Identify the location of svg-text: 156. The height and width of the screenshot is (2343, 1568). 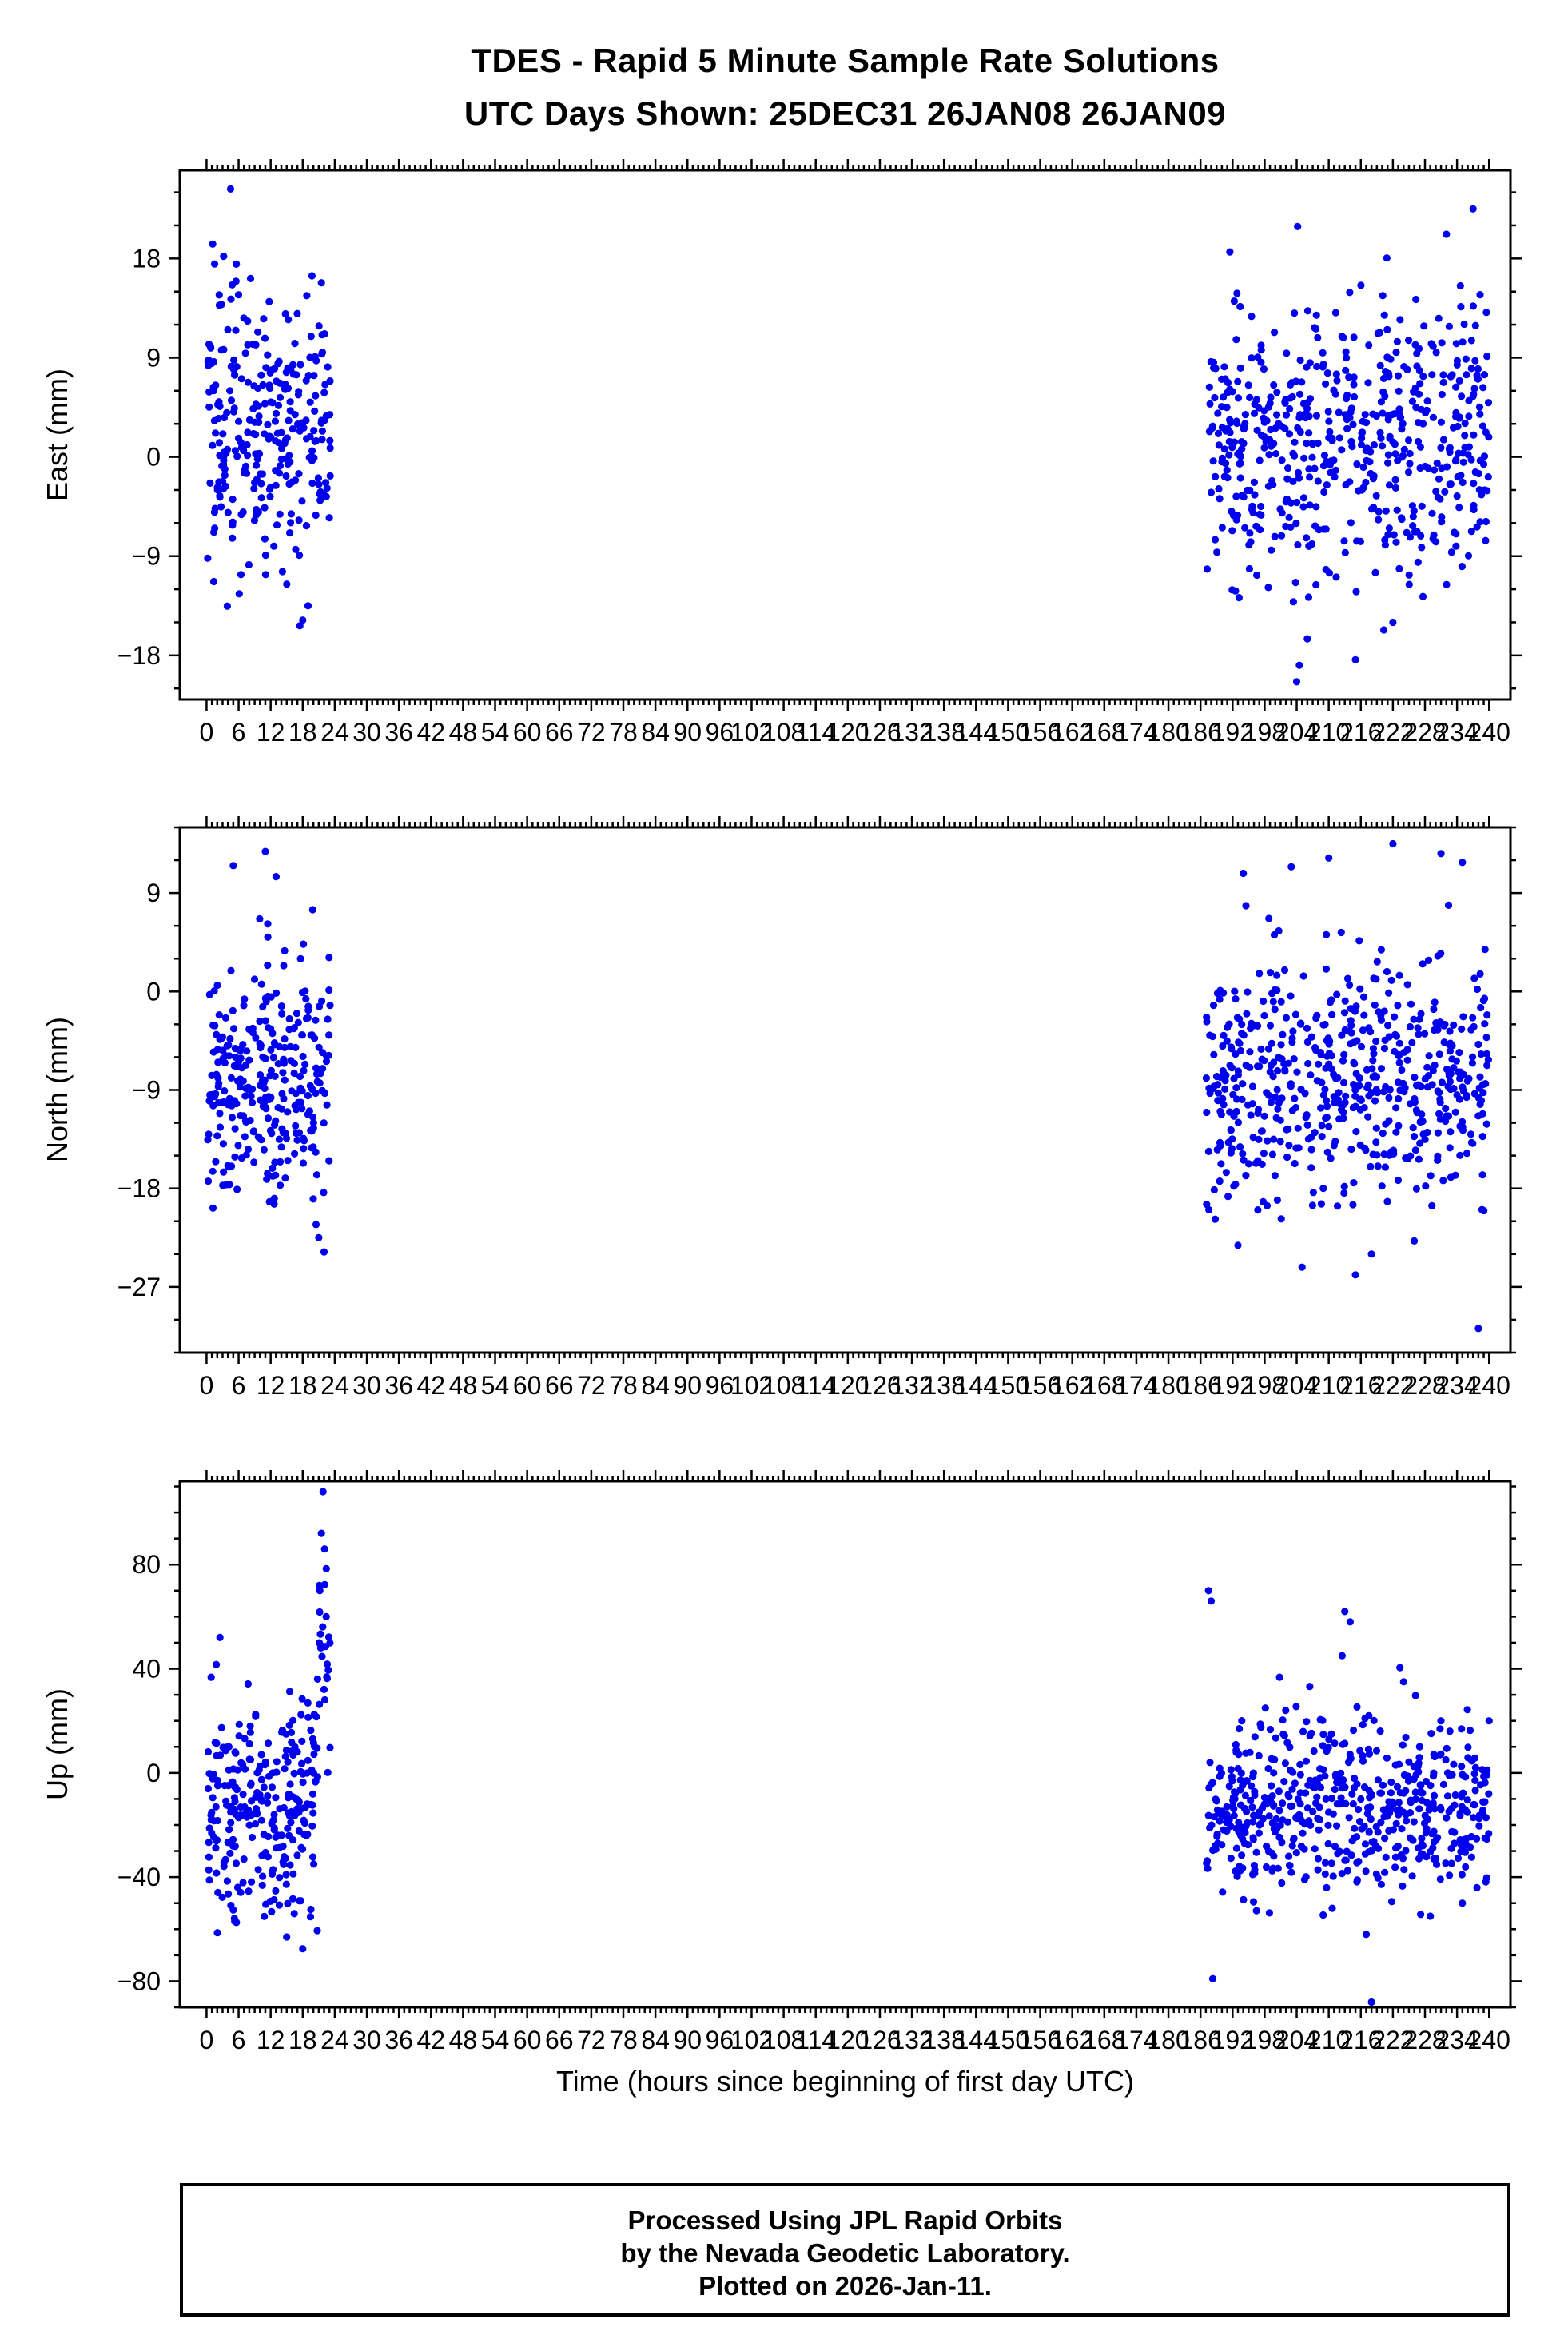
(1040, 732).